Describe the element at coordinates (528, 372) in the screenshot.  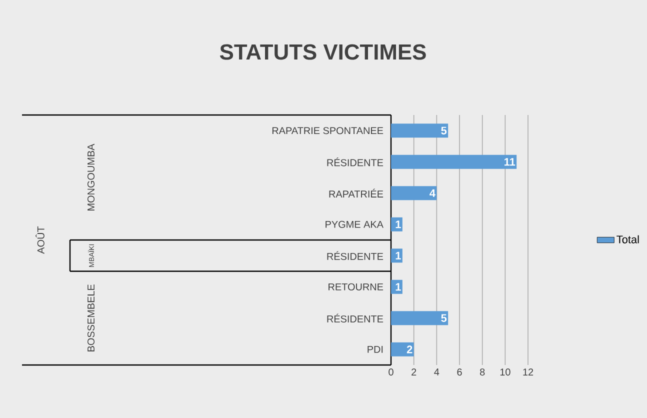
I see `x-tick-label: 12` at that location.